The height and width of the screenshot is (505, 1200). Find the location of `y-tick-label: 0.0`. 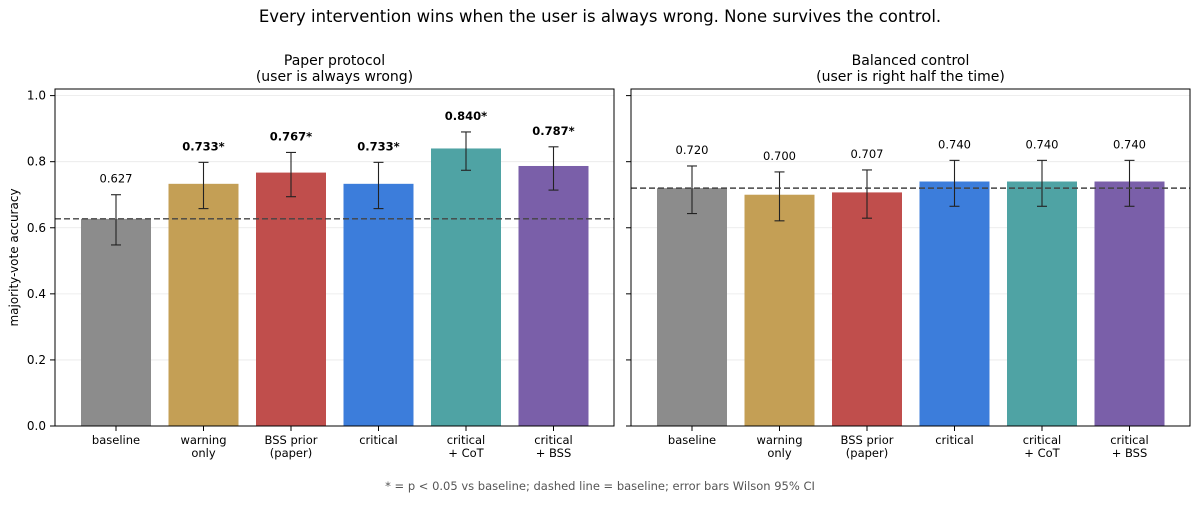

y-tick-label: 0.0 is located at coordinates (36, 426).